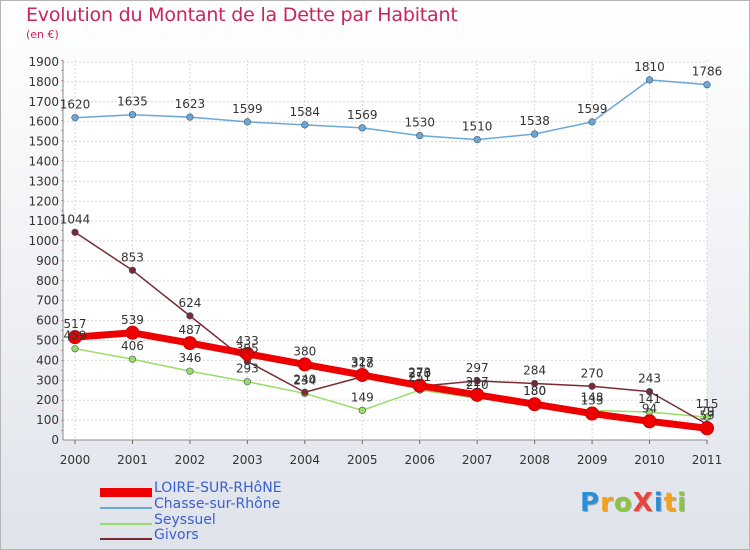  What do you see at coordinates (649, 399) in the screenshot?
I see `data-label: 141` at bounding box center [649, 399].